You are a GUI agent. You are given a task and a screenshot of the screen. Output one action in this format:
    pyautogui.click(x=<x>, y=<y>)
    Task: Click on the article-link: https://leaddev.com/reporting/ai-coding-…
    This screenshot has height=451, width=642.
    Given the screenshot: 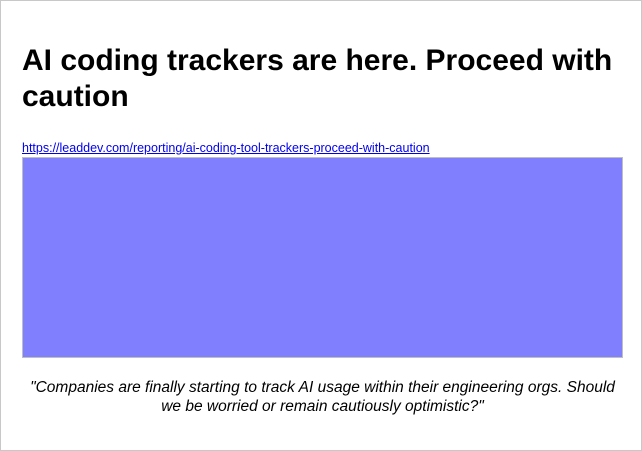 What is the action you would take?
    pyautogui.click(x=226, y=148)
    